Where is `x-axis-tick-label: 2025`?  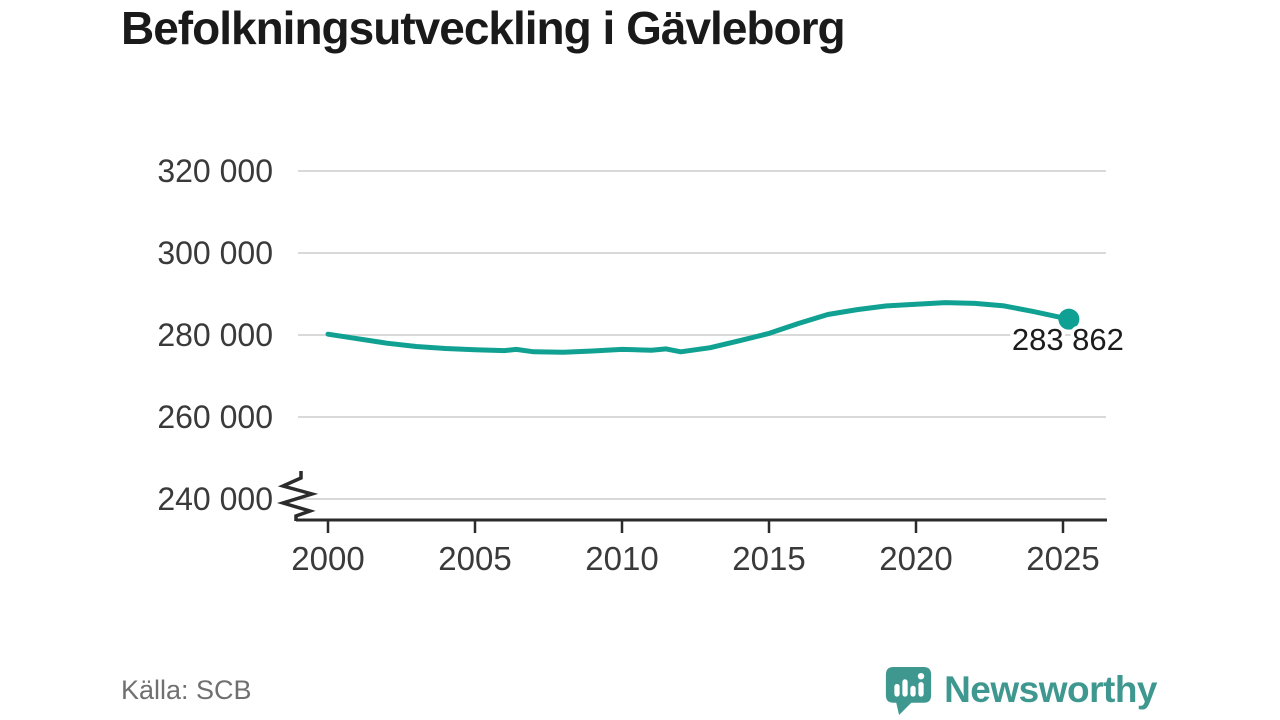
x-axis-tick-label: 2025 is located at coordinates (1062, 558).